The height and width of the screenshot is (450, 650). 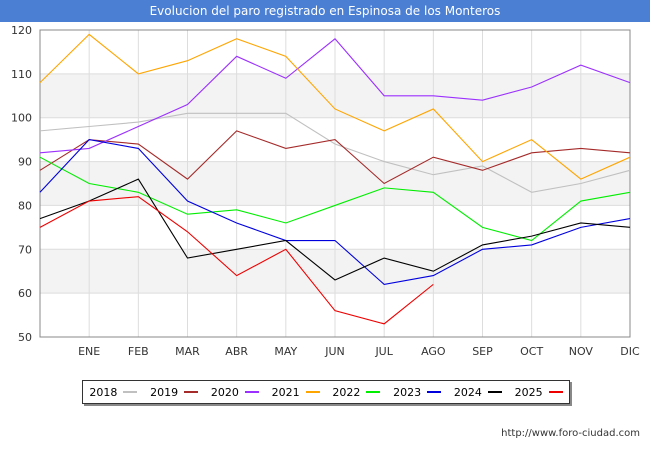 I want to click on y-tick-label: 50, so click(x=25, y=337).